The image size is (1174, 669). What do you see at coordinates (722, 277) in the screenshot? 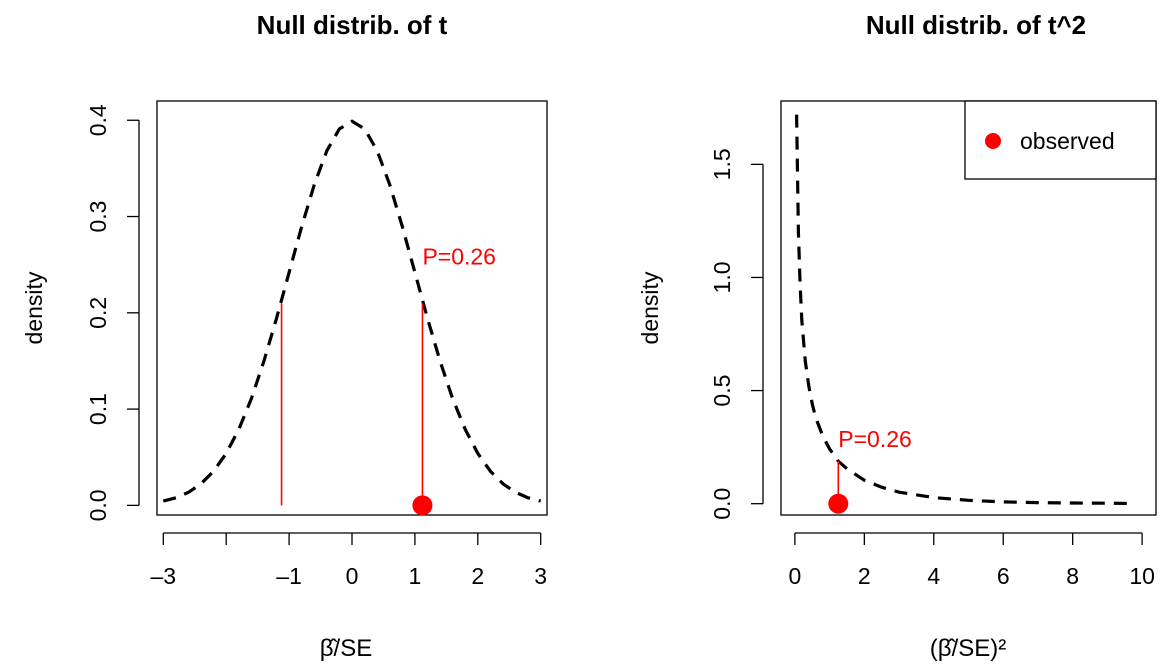
I see `y-tick-label: 1.0` at bounding box center [722, 277].